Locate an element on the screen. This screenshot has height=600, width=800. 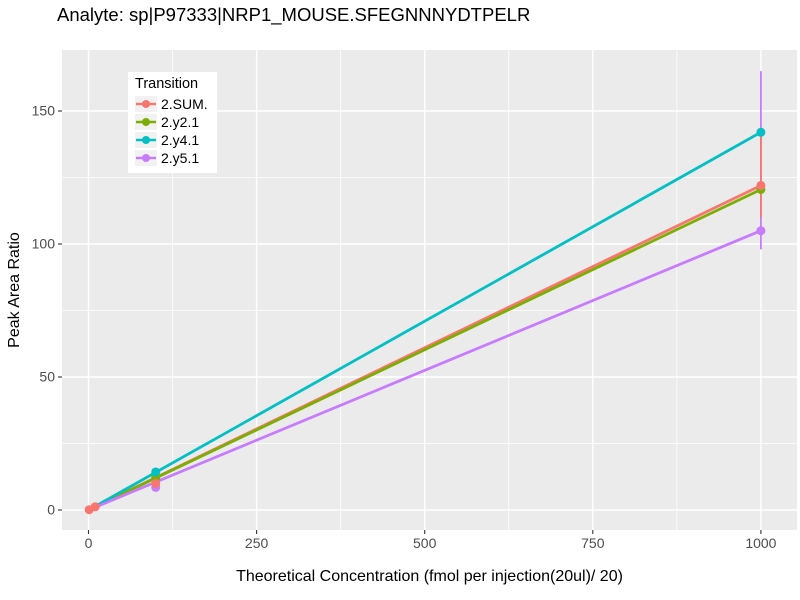
y-tick-label: 50 is located at coordinates (47, 376).